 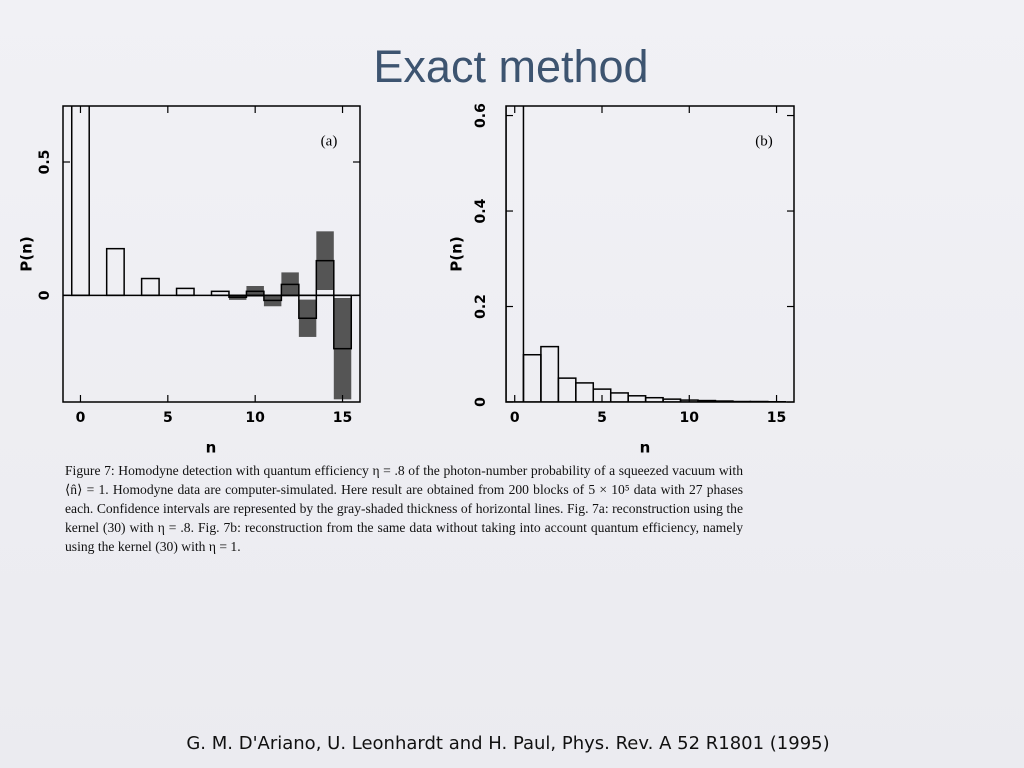 What do you see at coordinates (481, 306) in the screenshot?
I see `y-tick-label: 0.2` at bounding box center [481, 306].